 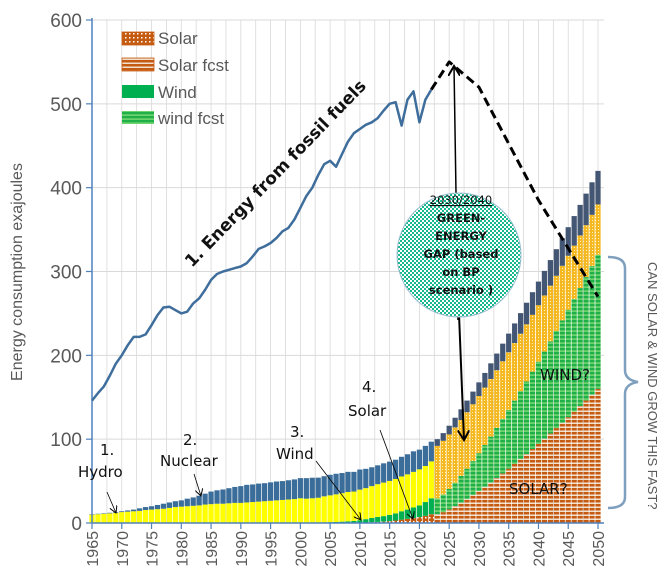 What do you see at coordinates (93, 549) in the screenshot?
I see `x-tick-label: 1965` at bounding box center [93, 549].